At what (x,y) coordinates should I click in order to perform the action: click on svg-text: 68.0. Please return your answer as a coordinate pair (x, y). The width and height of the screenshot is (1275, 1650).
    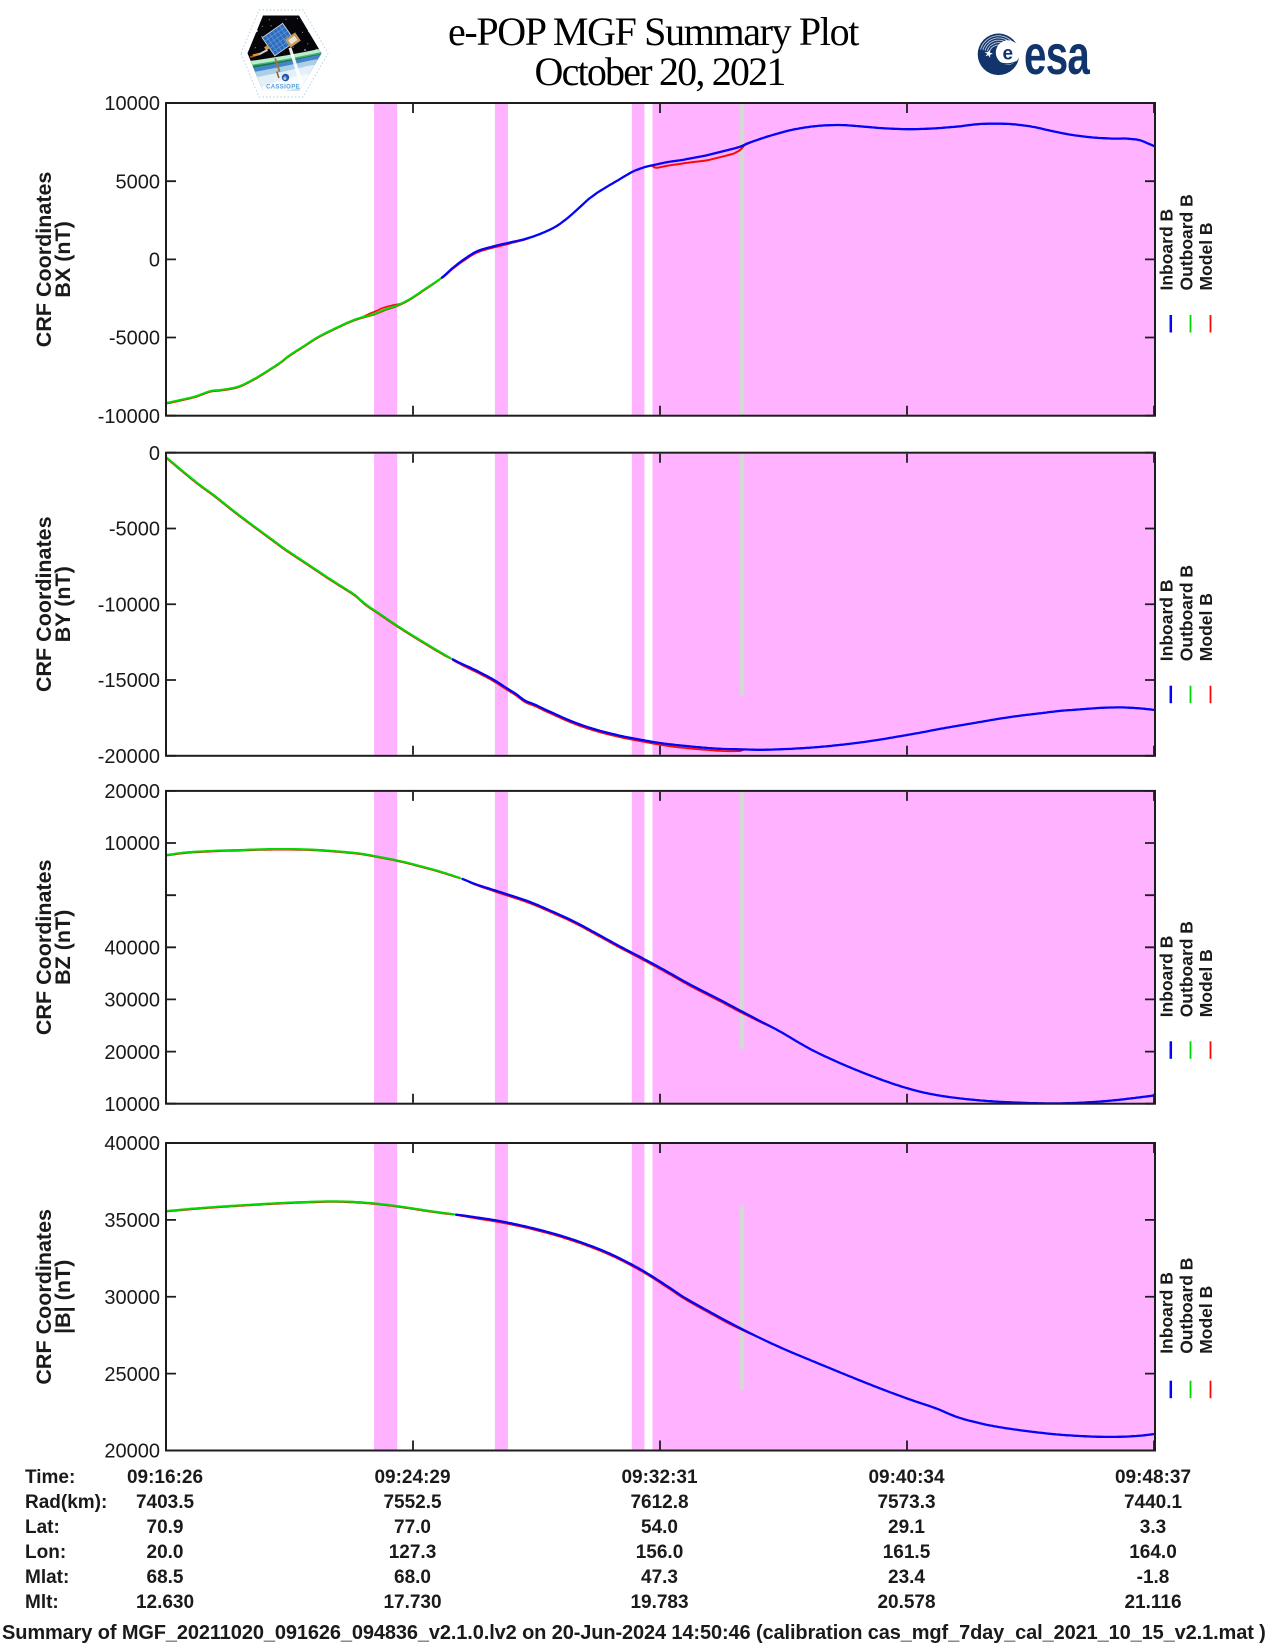
    Looking at the image, I should click on (412, 1577).